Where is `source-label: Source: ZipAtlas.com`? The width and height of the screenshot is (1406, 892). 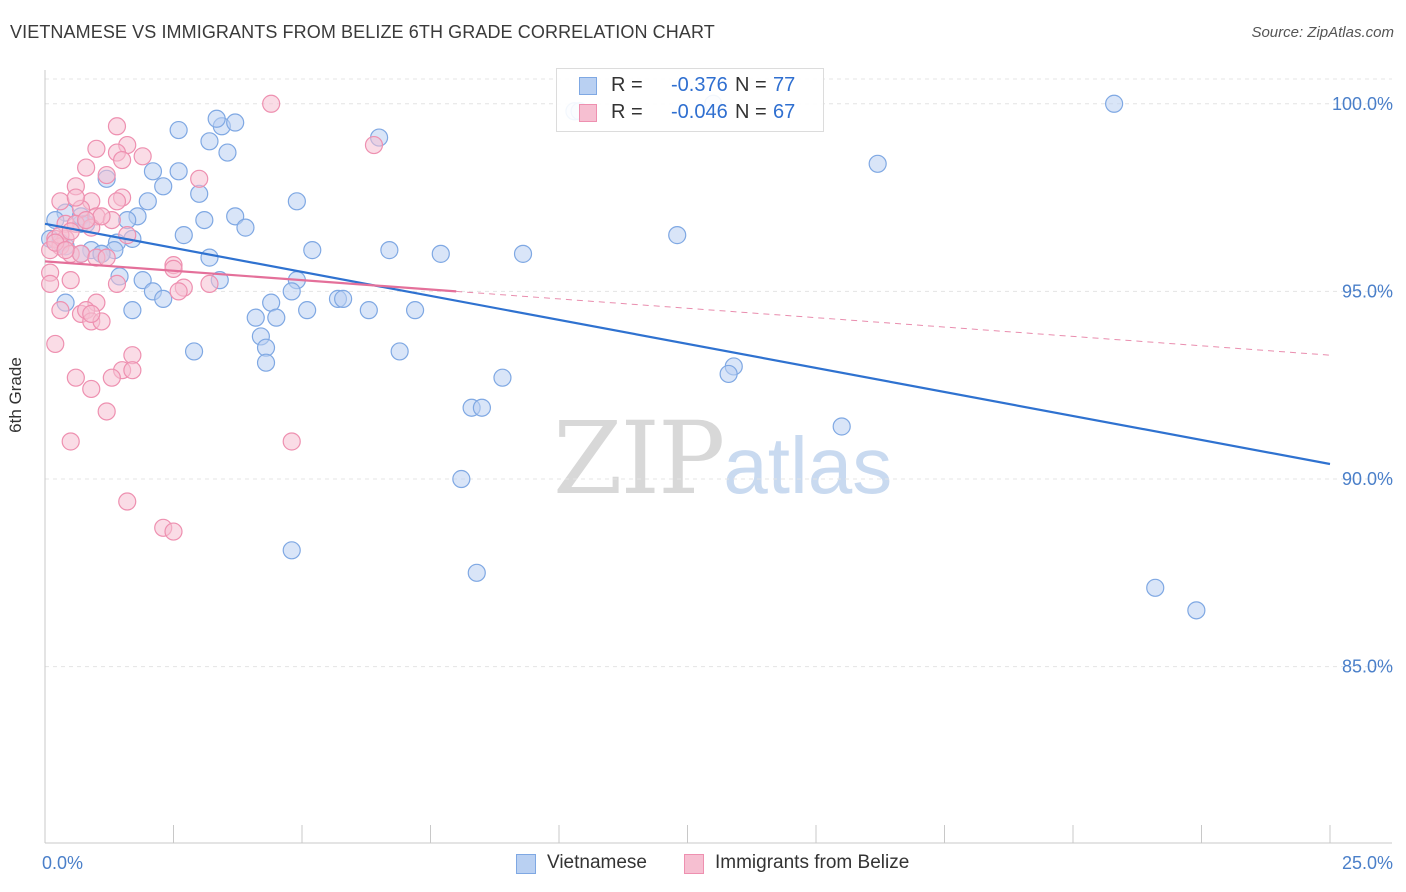
source-label: Source: ZipAtlas.com is located at coordinates (1322, 32).